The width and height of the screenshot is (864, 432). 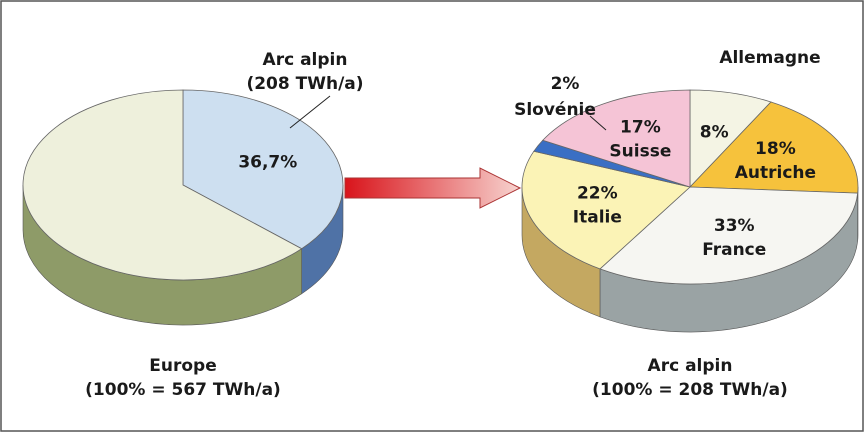 What do you see at coordinates (690, 390) in the screenshot?
I see `pie-subtitle: (100% = 208 TWh/a)` at bounding box center [690, 390].